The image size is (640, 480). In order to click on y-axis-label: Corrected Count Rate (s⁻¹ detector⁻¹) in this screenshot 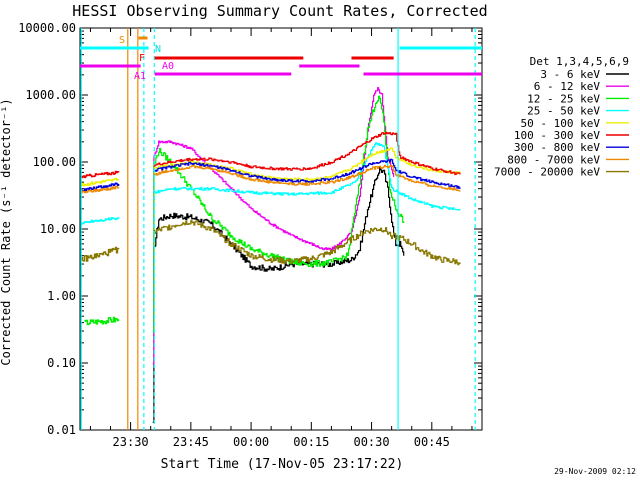, I will do `click(6, 231)`.